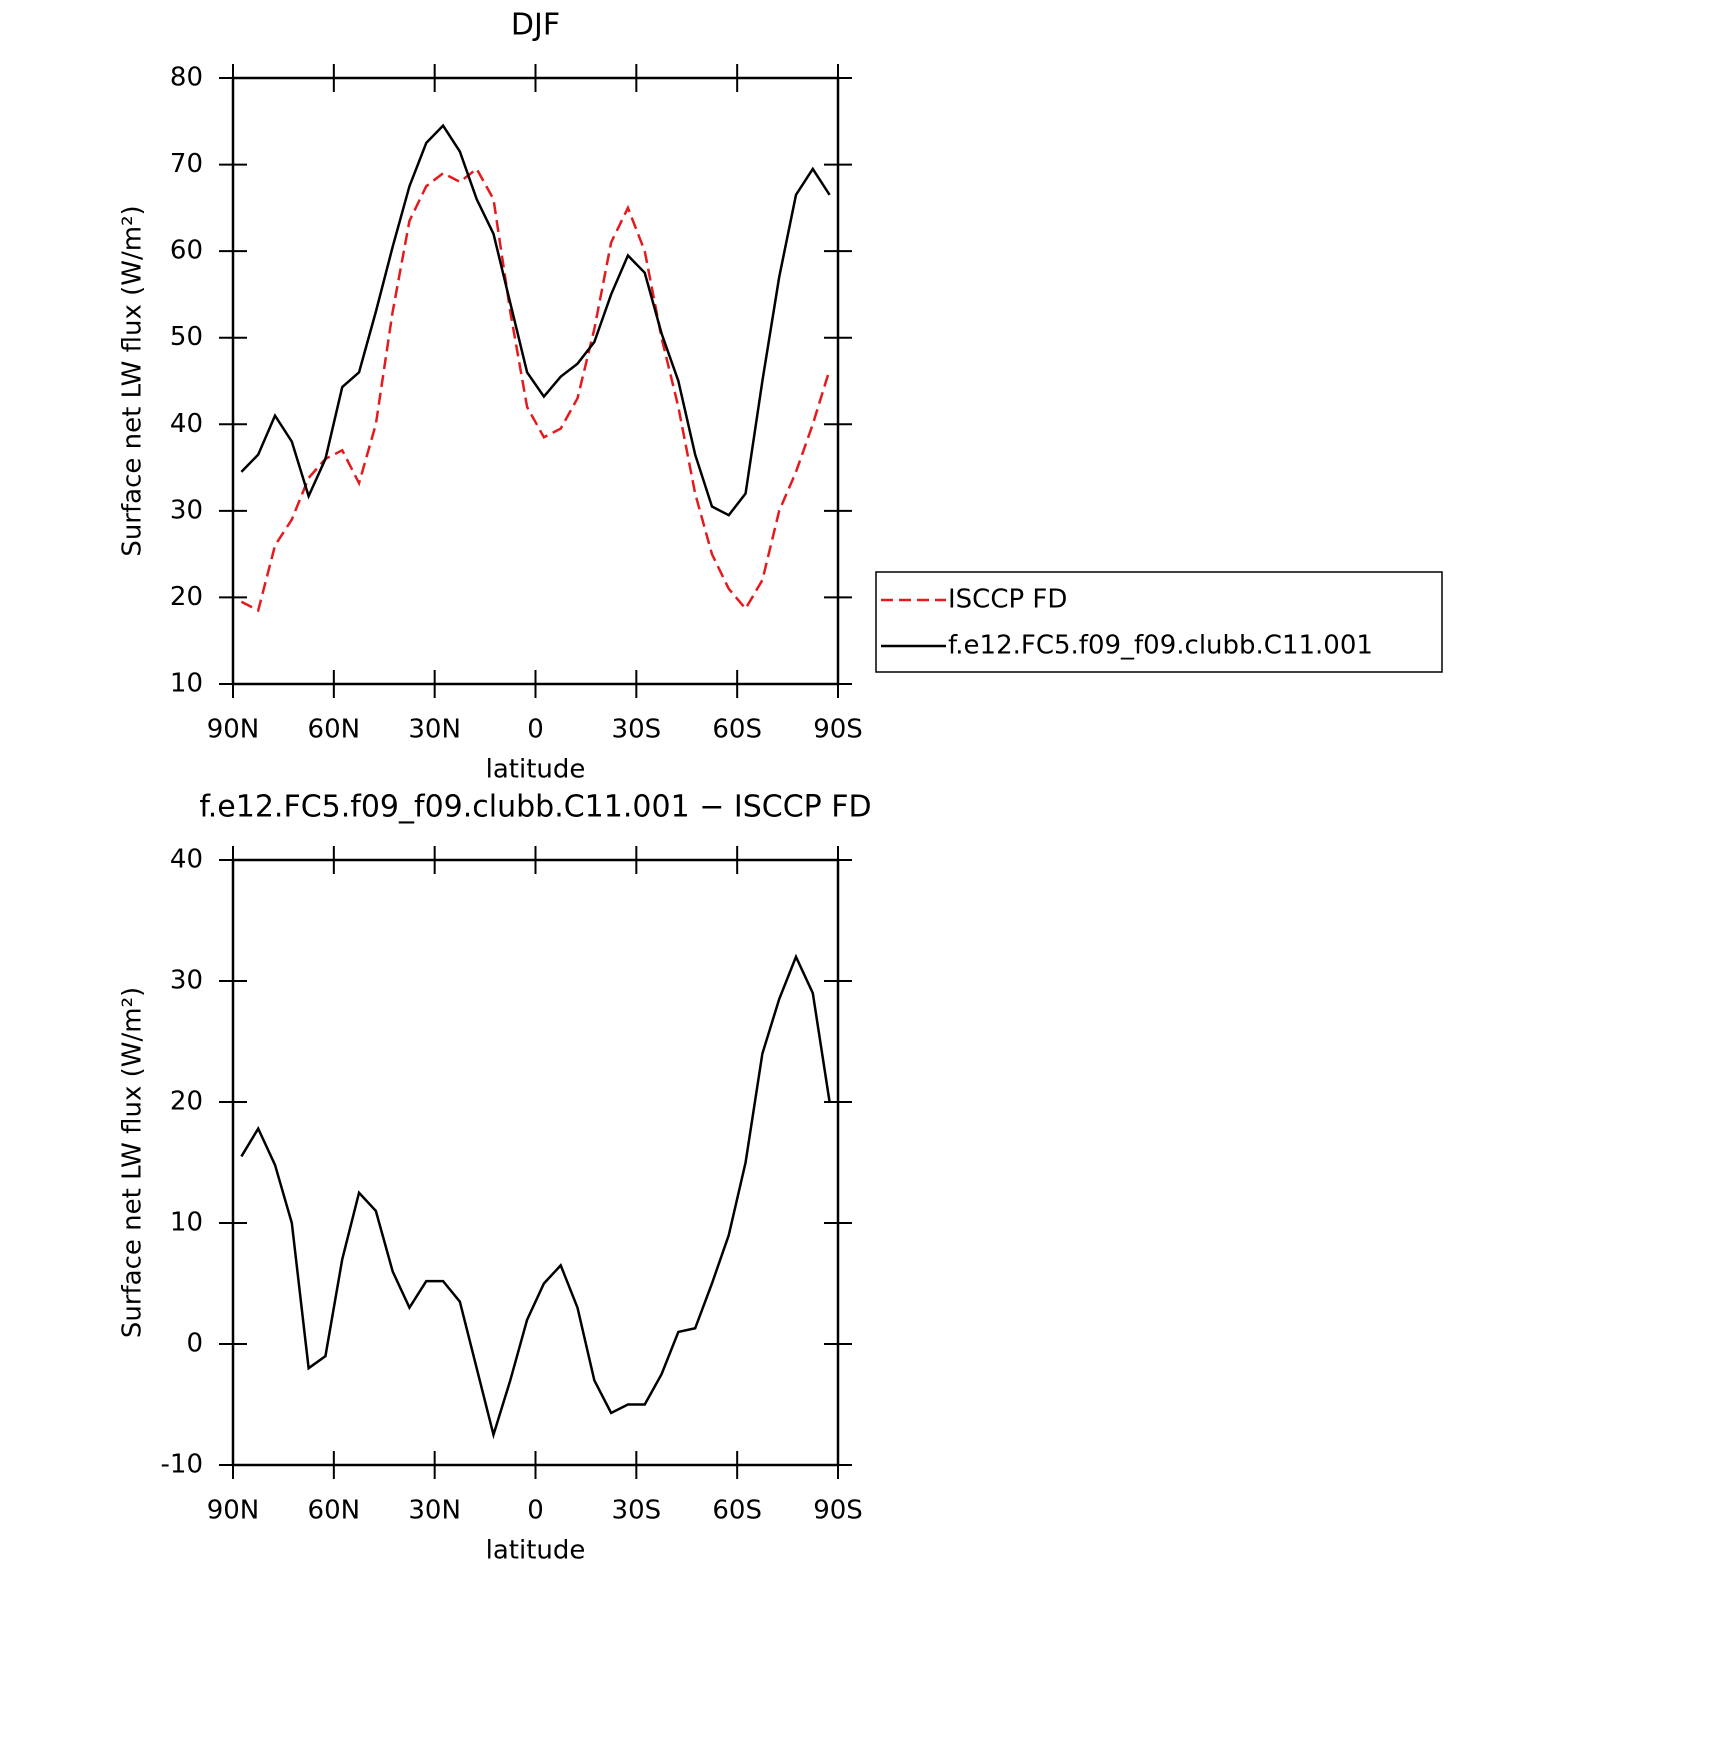 Image resolution: width=1710 pixels, height=1745 pixels. Describe the element at coordinates (186, 251) in the screenshot. I see `y-tick-label: 60` at that location.